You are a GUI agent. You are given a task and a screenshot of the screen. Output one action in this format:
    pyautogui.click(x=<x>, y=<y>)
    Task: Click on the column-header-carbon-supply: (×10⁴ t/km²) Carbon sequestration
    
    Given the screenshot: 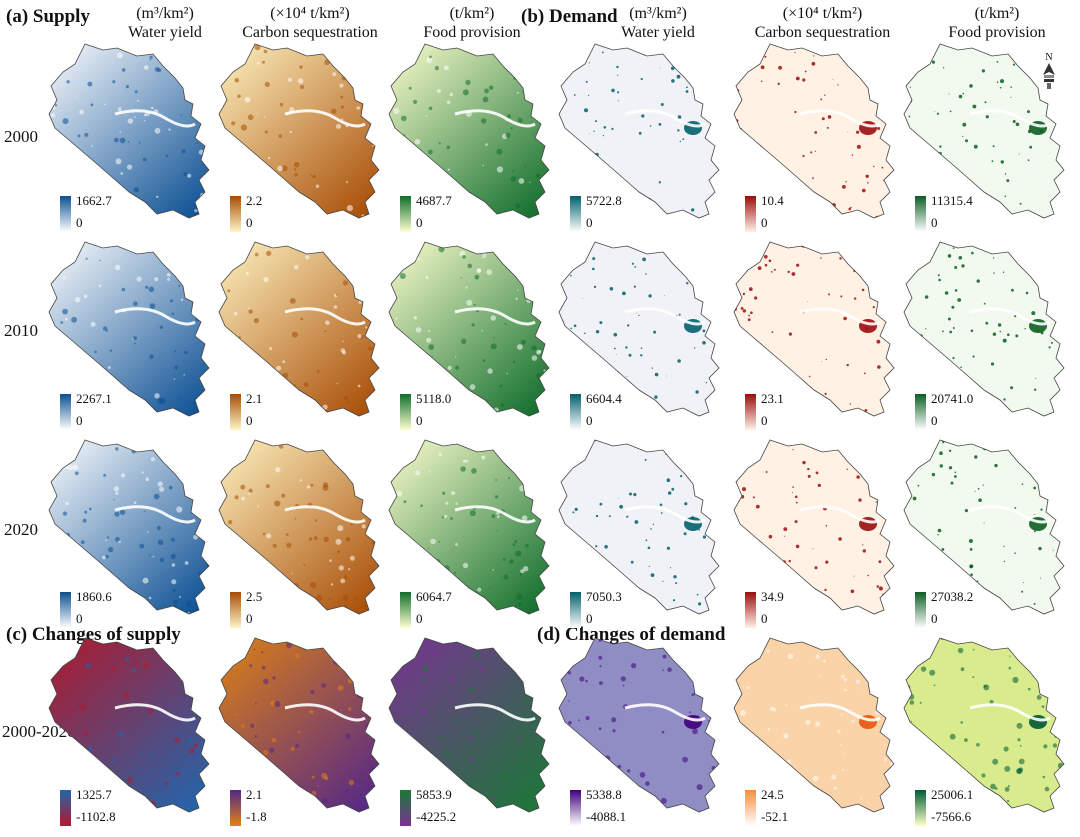 What is the action you would take?
    pyautogui.click(x=310, y=23)
    